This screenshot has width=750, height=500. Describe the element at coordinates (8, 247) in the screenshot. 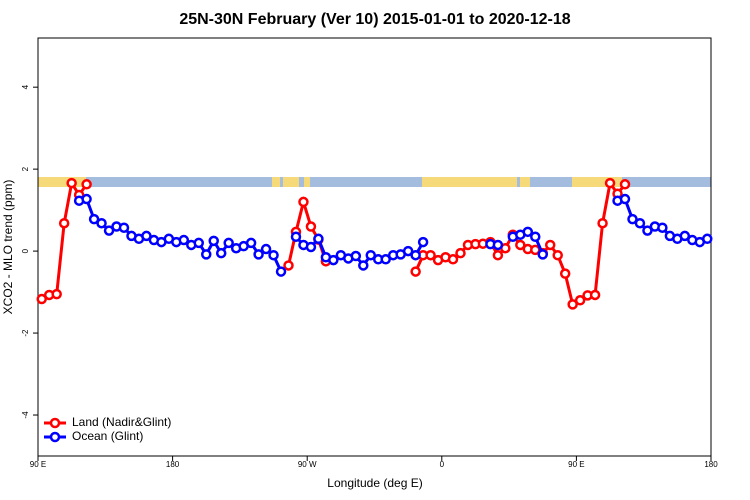

I see `y-axis-label: XCO2 - MLO trend (ppm)` at that location.